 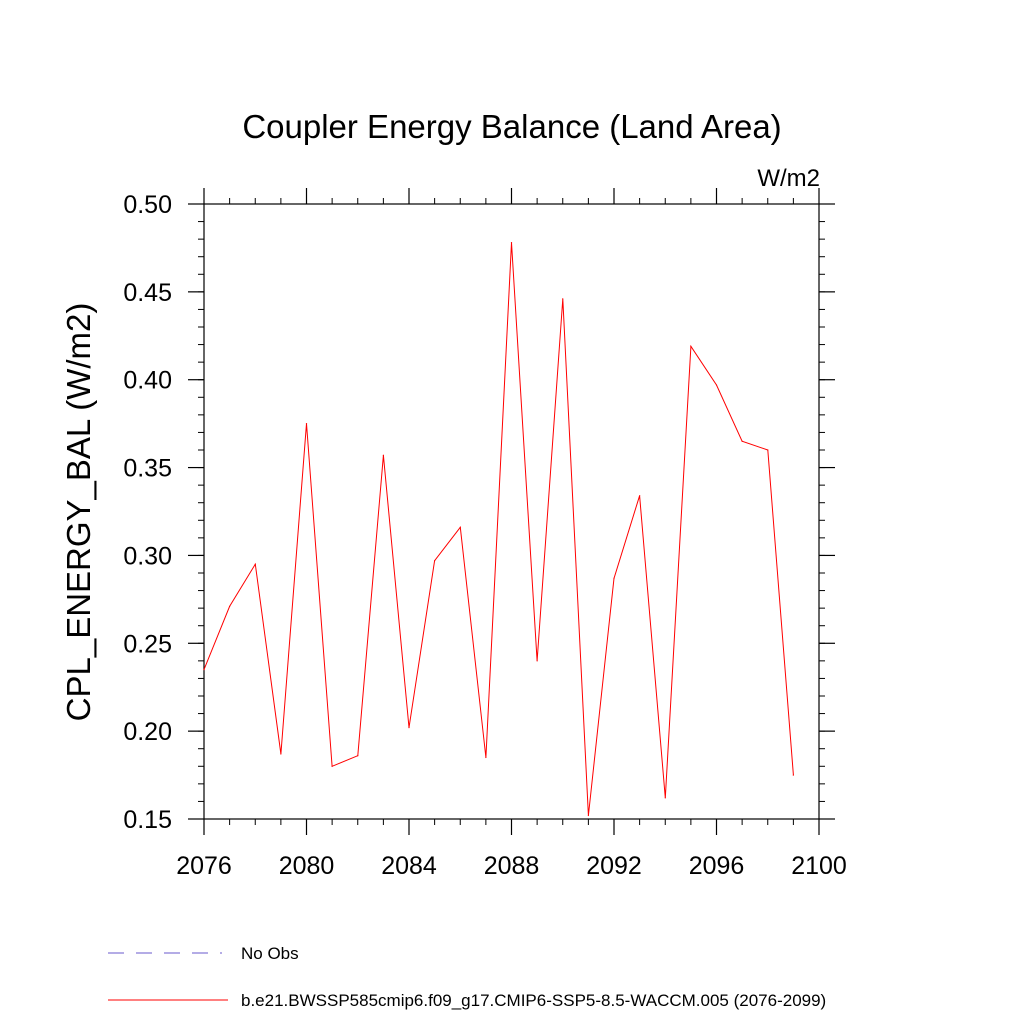 What do you see at coordinates (819, 866) in the screenshot?
I see `x-tick-label: 2100` at bounding box center [819, 866].